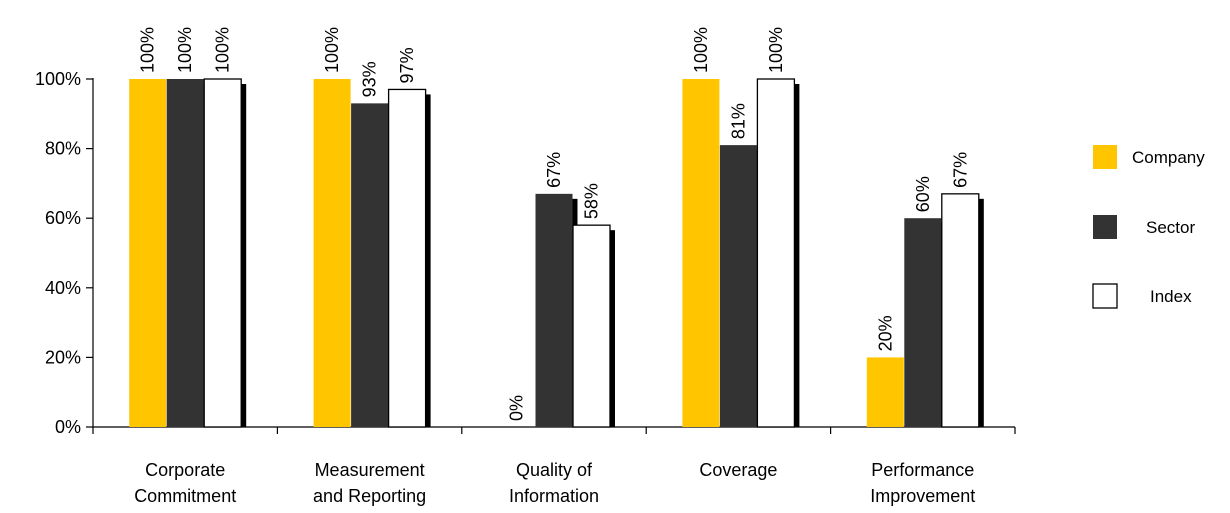  I want to click on y-tick-label: 0%, so click(68, 427).